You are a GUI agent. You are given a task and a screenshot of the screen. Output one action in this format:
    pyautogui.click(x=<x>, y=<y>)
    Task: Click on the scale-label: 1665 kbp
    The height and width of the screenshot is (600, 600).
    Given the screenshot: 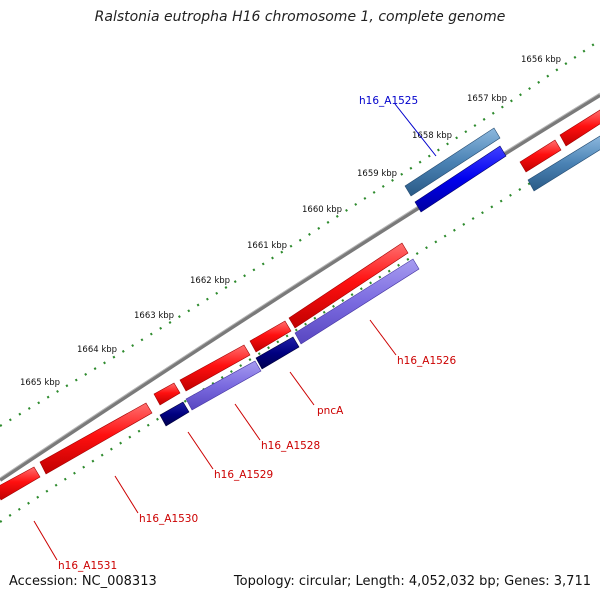 What is the action you would take?
    pyautogui.click(x=40, y=383)
    